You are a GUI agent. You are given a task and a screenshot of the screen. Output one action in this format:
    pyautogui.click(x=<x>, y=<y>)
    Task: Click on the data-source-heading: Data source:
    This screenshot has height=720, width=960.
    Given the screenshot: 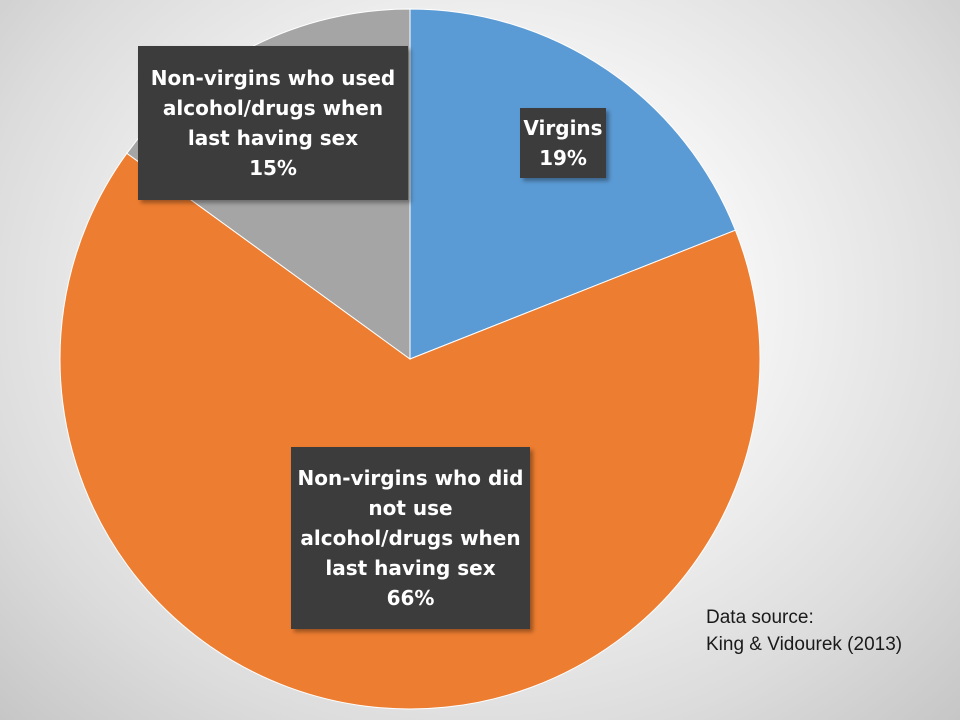 What is the action you would take?
    pyautogui.click(x=760, y=617)
    